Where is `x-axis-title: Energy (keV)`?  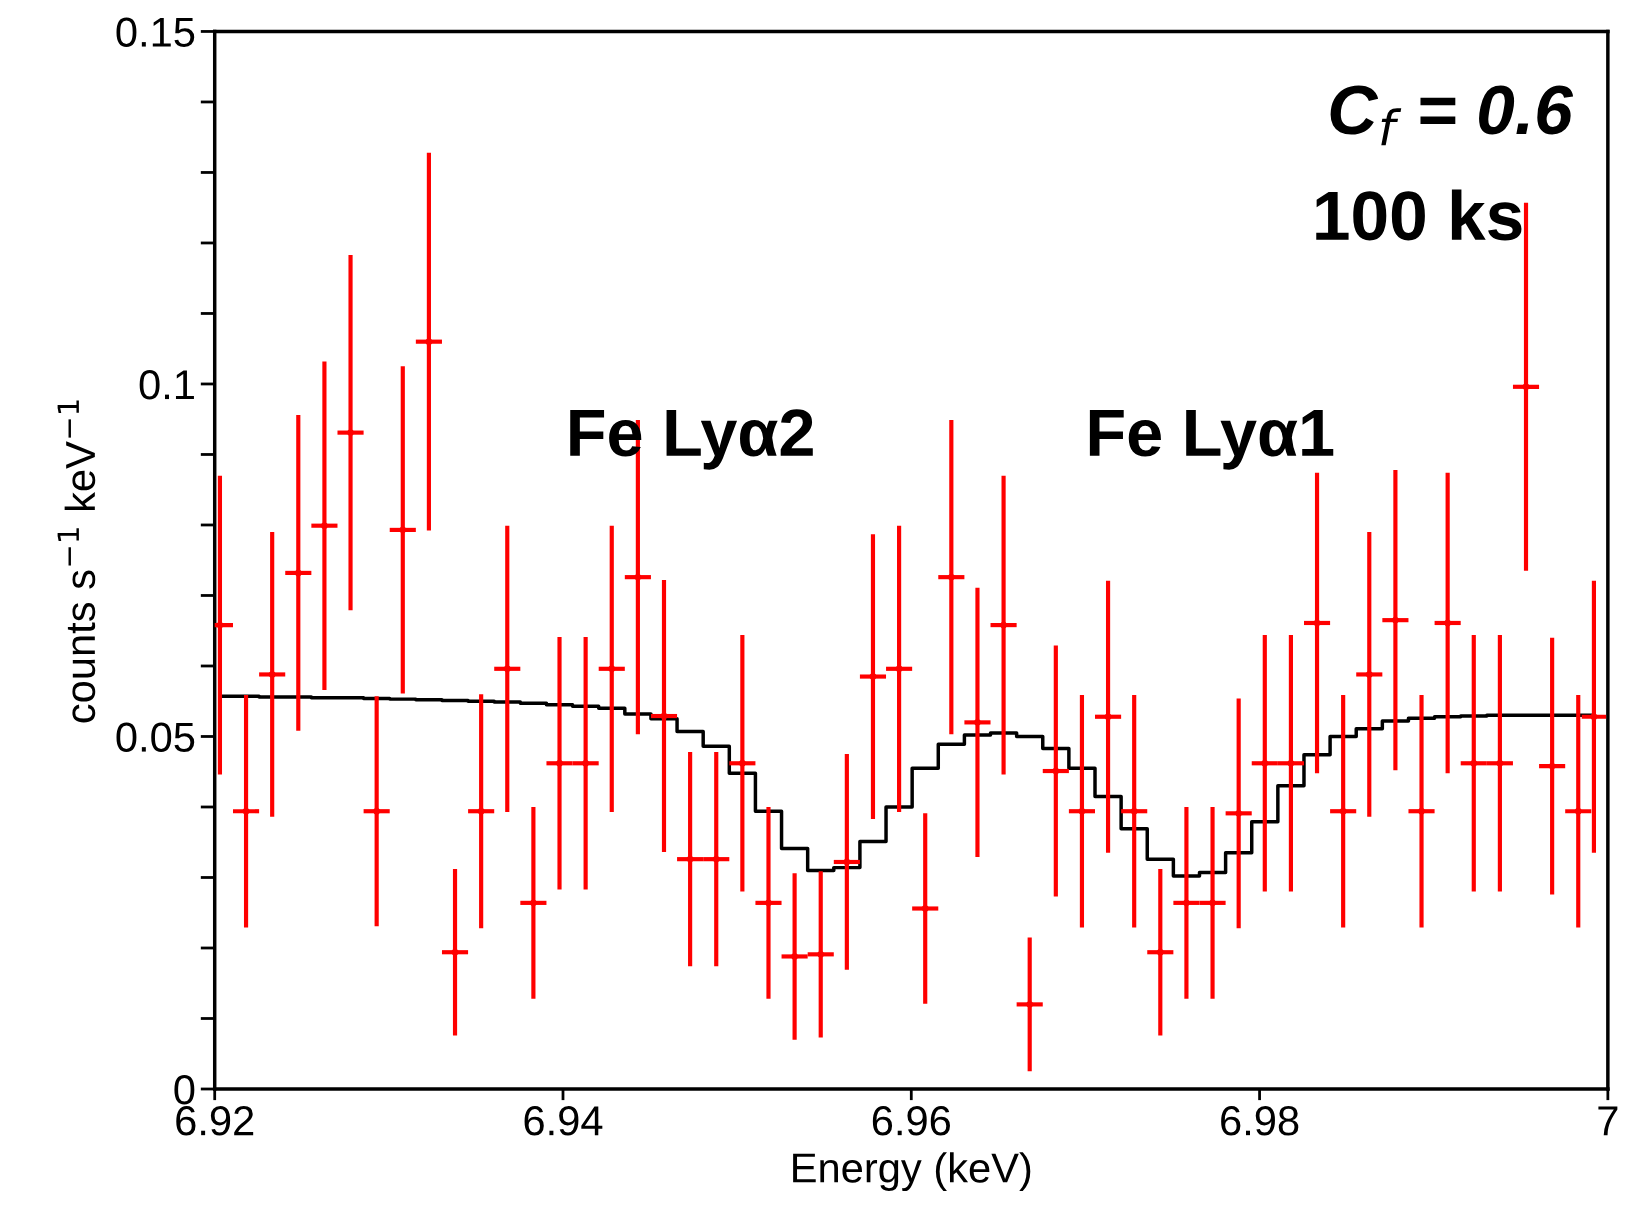 x-axis-title: Energy (keV) is located at coordinates (912, 1171).